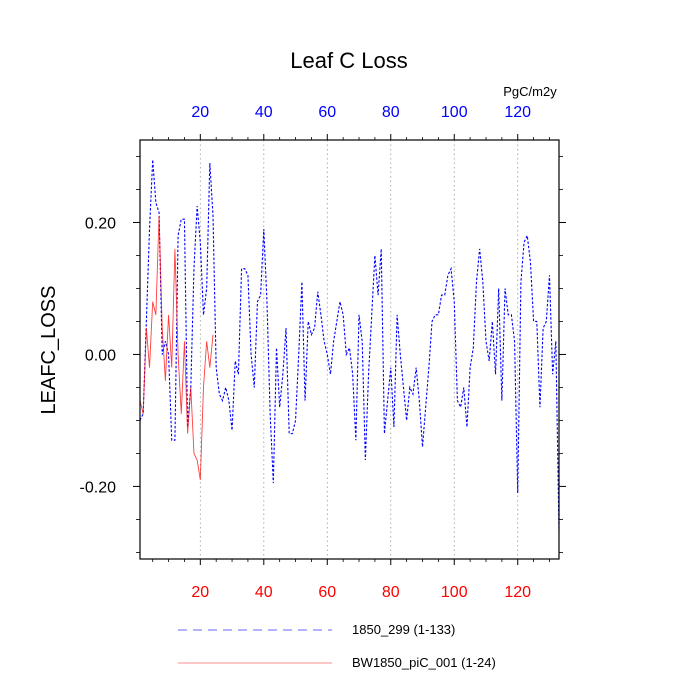 This screenshot has width=700, height=700. Describe the element at coordinates (391, 112) in the screenshot. I see `top-tick-label-80: 80` at that location.